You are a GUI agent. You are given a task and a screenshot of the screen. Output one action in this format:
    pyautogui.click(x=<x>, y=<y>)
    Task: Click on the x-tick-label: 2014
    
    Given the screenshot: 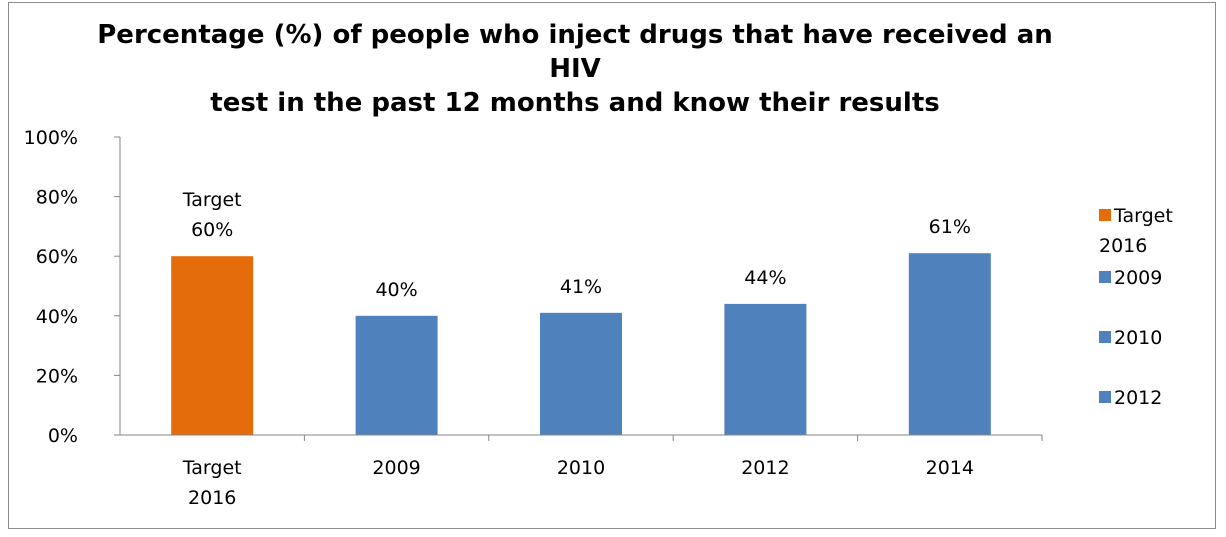 What is the action you would take?
    pyautogui.click(x=950, y=468)
    